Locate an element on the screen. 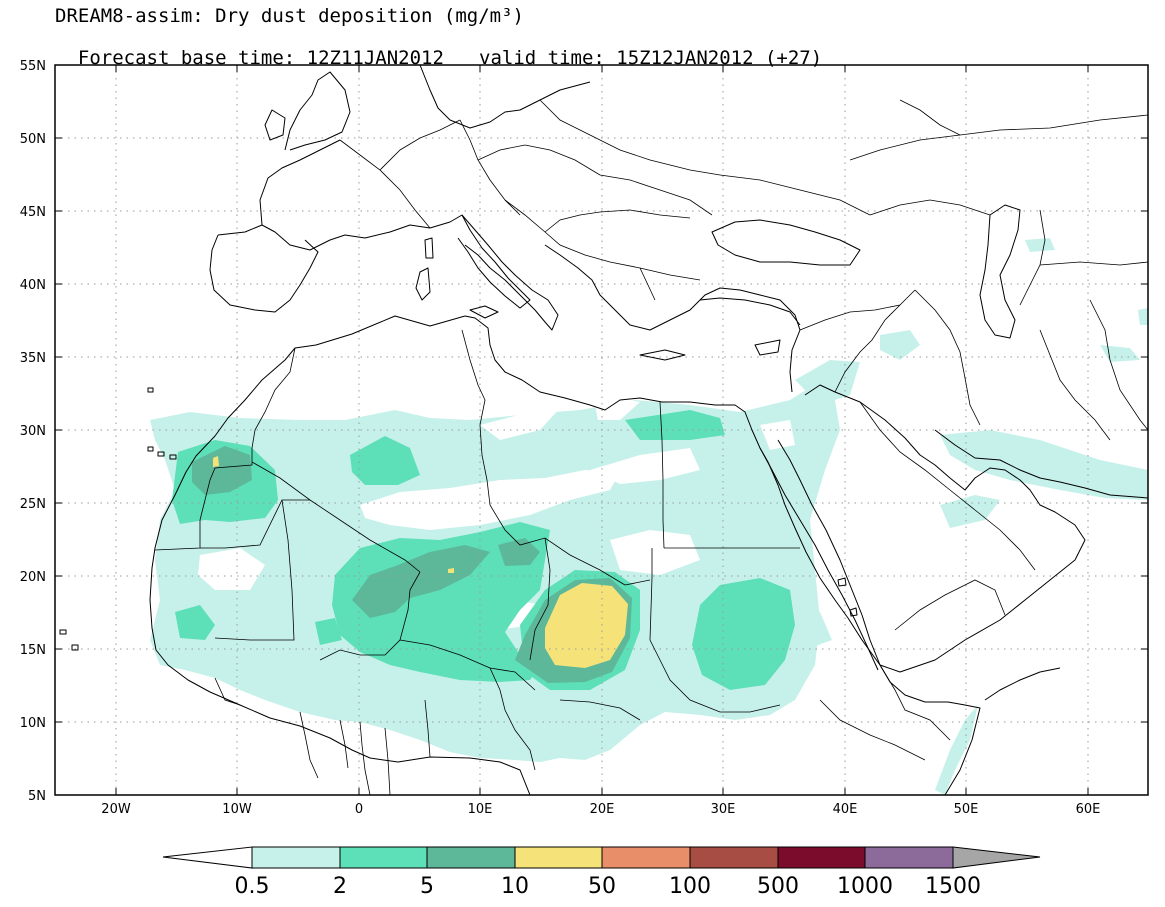 This screenshot has width=1165, height=907. lat-label: 25N is located at coordinates (33, 504).